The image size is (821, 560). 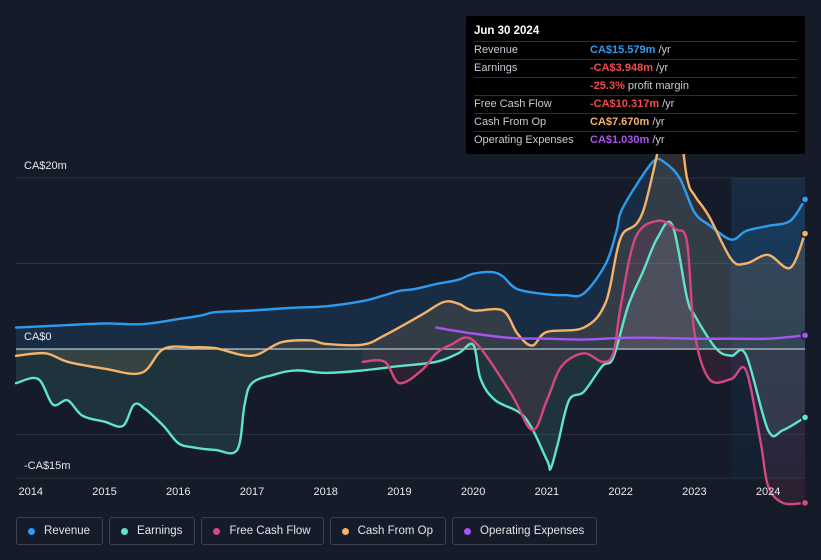 I want to click on cash-from-op-endpoint, so click(x=805, y=233).